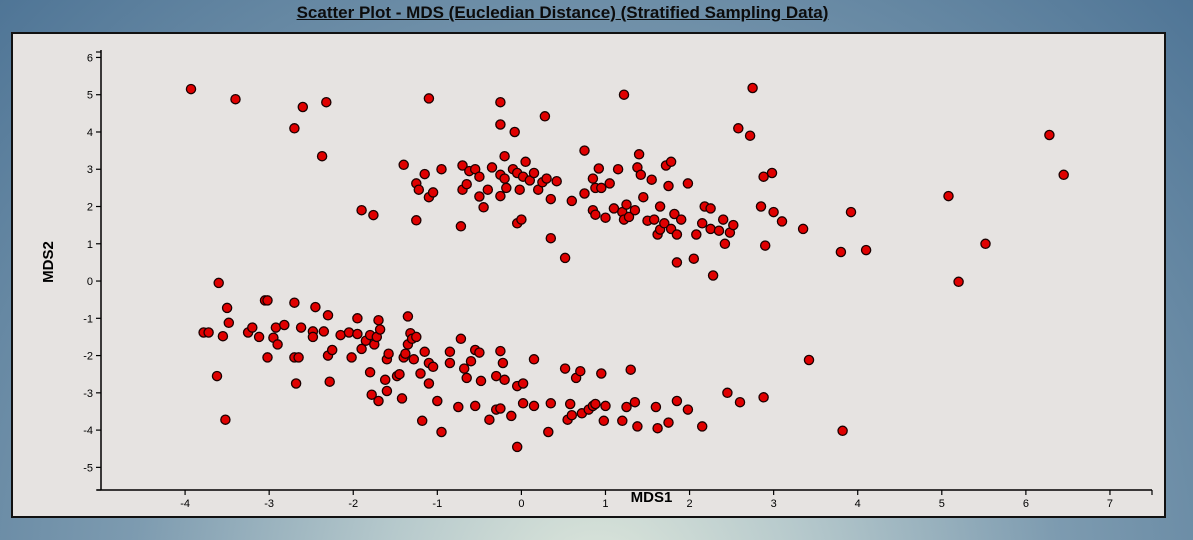 The image size is (1193, 540). Describe the element at coordinates (88, 431) in the screenshot. I see `y-tick-label: -4` at that location.